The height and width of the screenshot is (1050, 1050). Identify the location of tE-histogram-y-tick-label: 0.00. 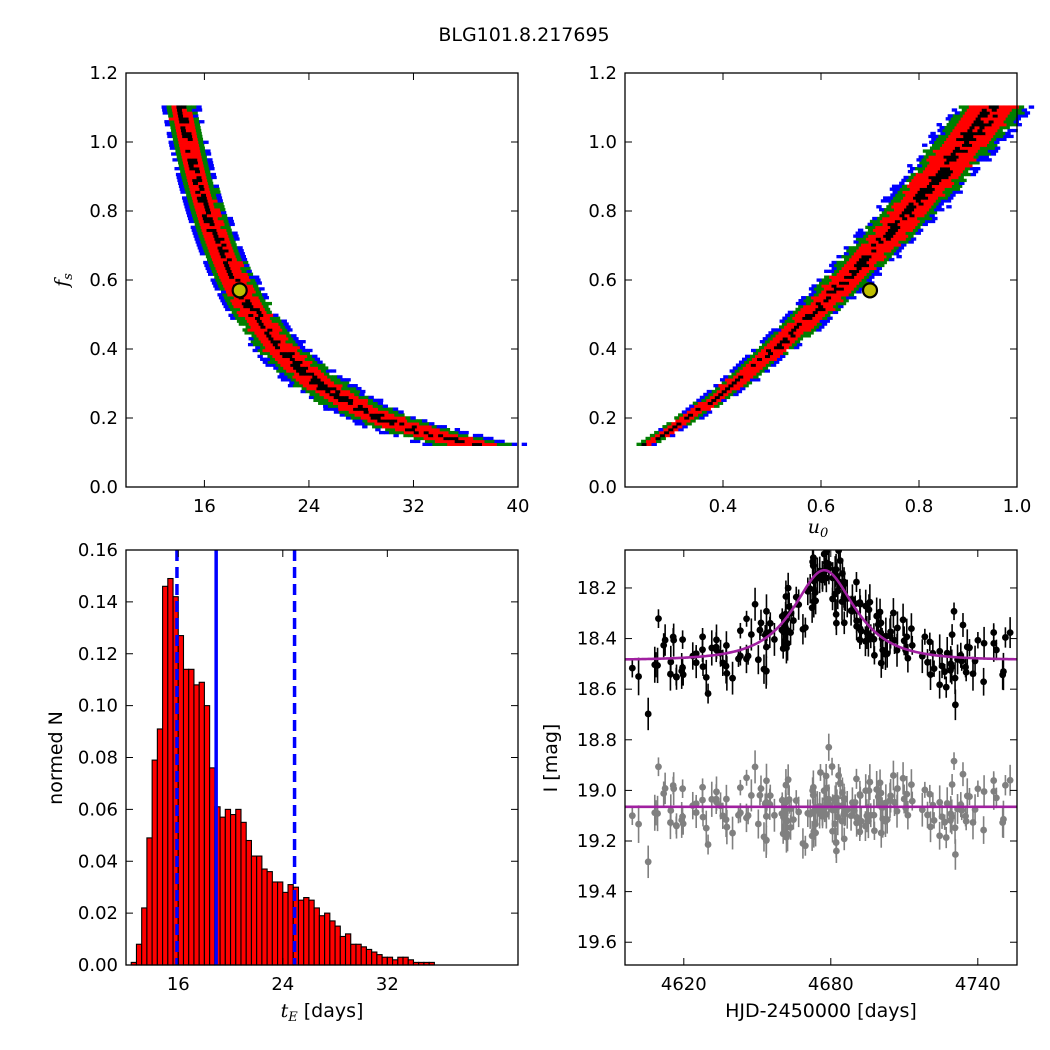
(98, 965).